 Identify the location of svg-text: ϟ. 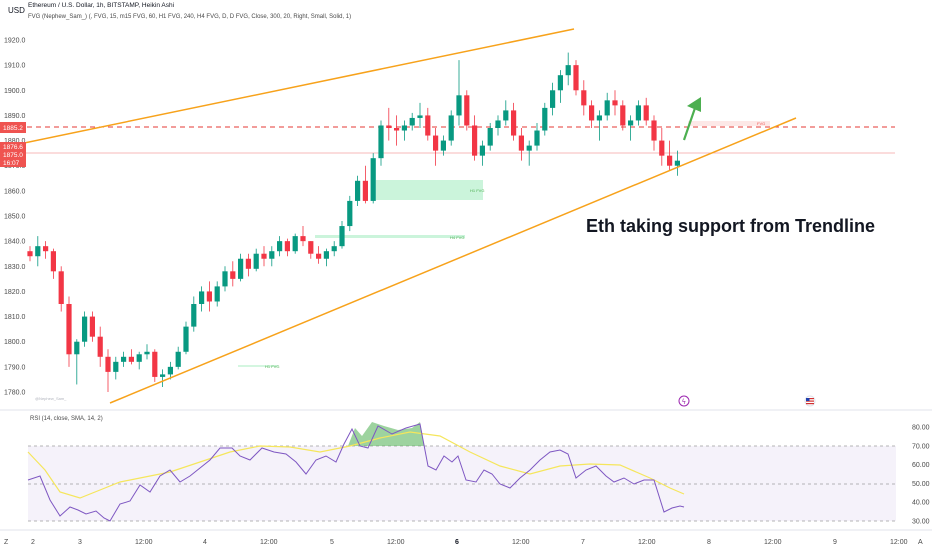
(684, 402).